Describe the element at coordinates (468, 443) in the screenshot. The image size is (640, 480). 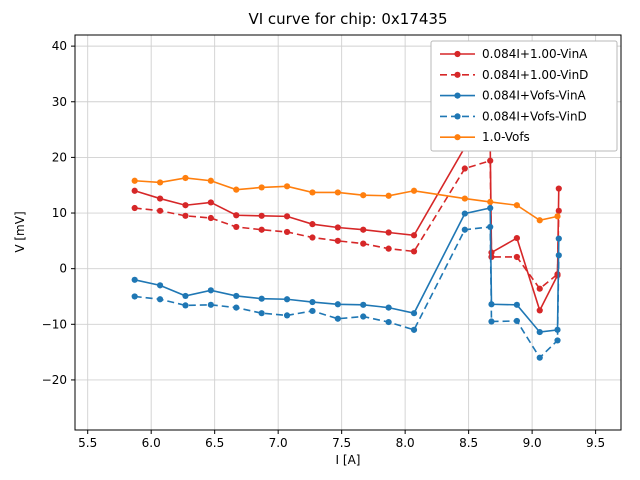
I see `x-tick-label: 8.5` at that location.